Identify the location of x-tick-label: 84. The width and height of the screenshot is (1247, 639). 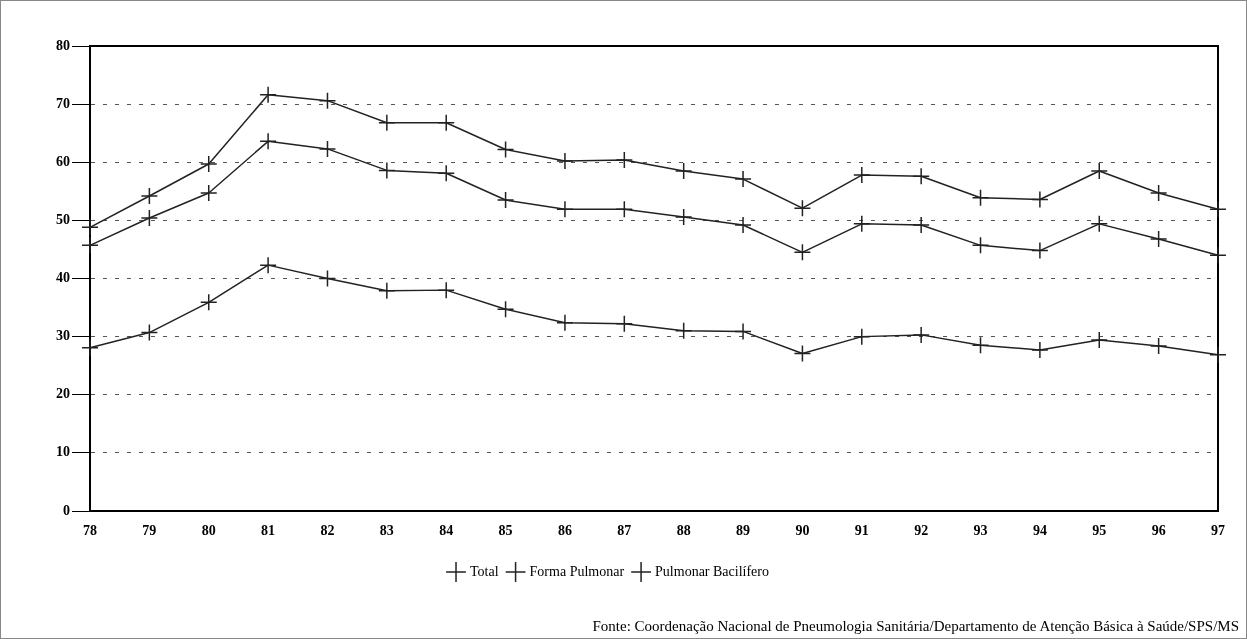
(446, 531).